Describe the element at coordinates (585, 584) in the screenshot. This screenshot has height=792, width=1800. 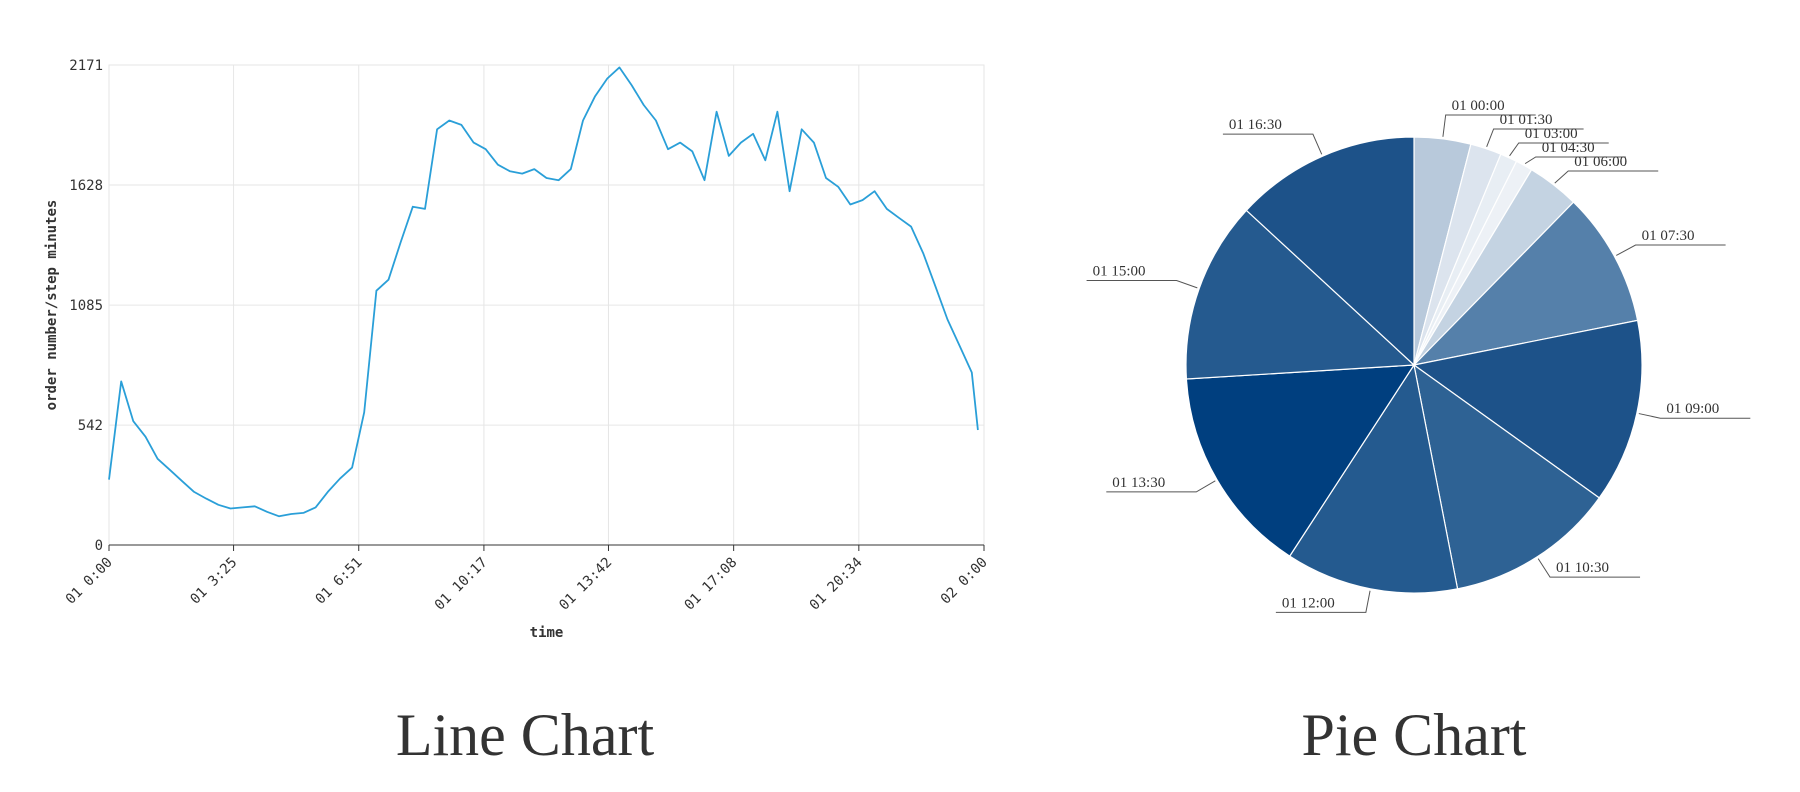
I see `x-tick-label: 01 13:42` at that location.